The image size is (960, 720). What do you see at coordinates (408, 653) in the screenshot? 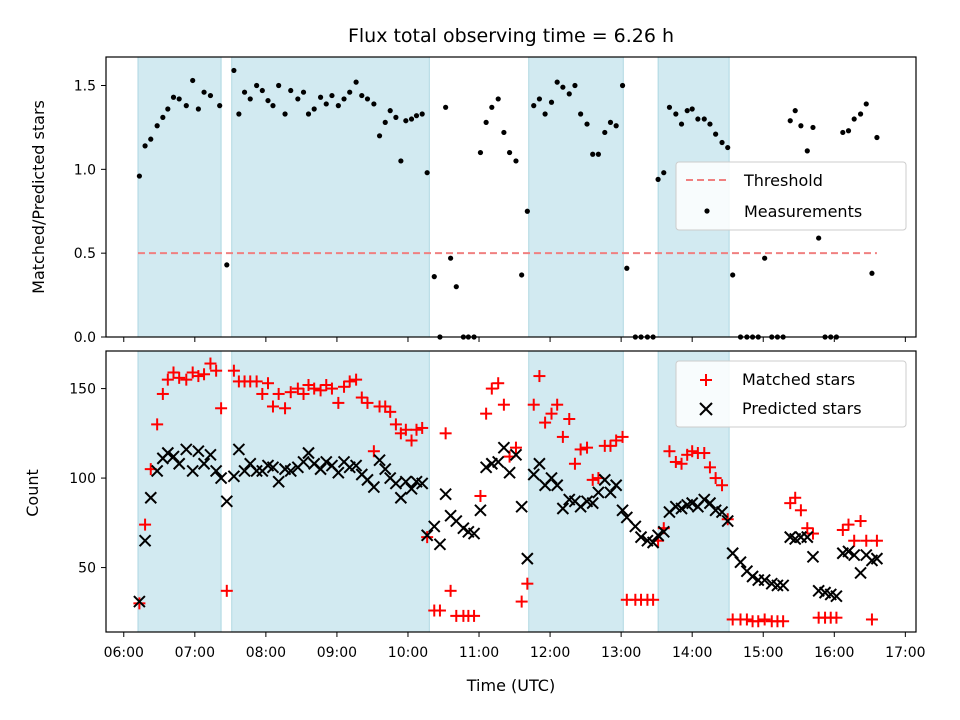
I see `x-tick-label: 10:00` at bounding box center [408, 653].